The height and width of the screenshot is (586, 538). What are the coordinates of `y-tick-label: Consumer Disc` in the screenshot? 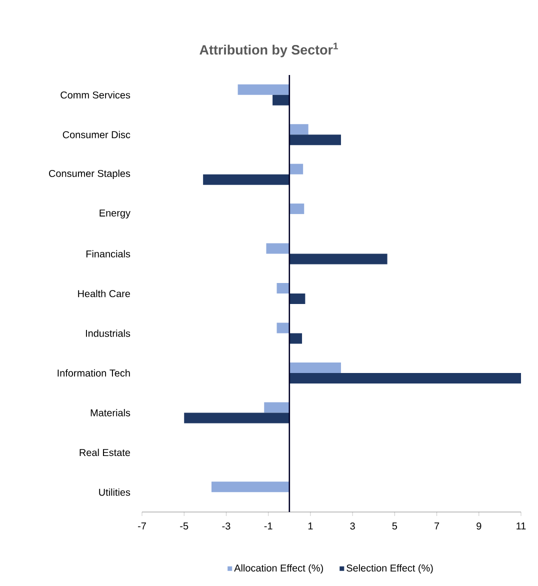 It's located at (96, 134).